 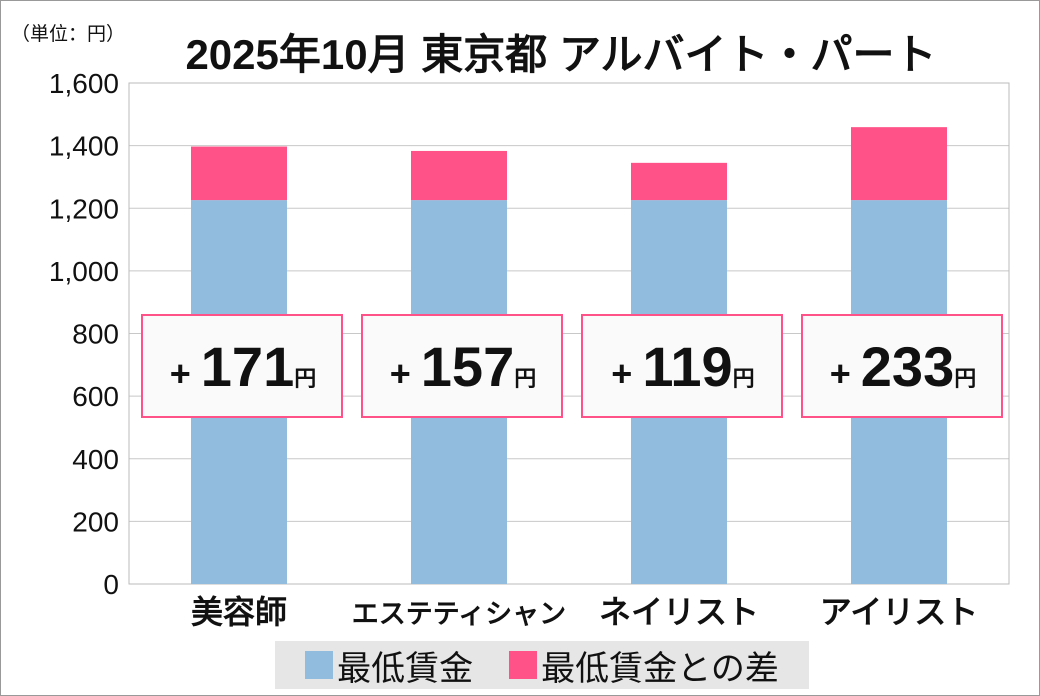 I want to click on legend-label: 最低賃金, so click(x=405, y=668).